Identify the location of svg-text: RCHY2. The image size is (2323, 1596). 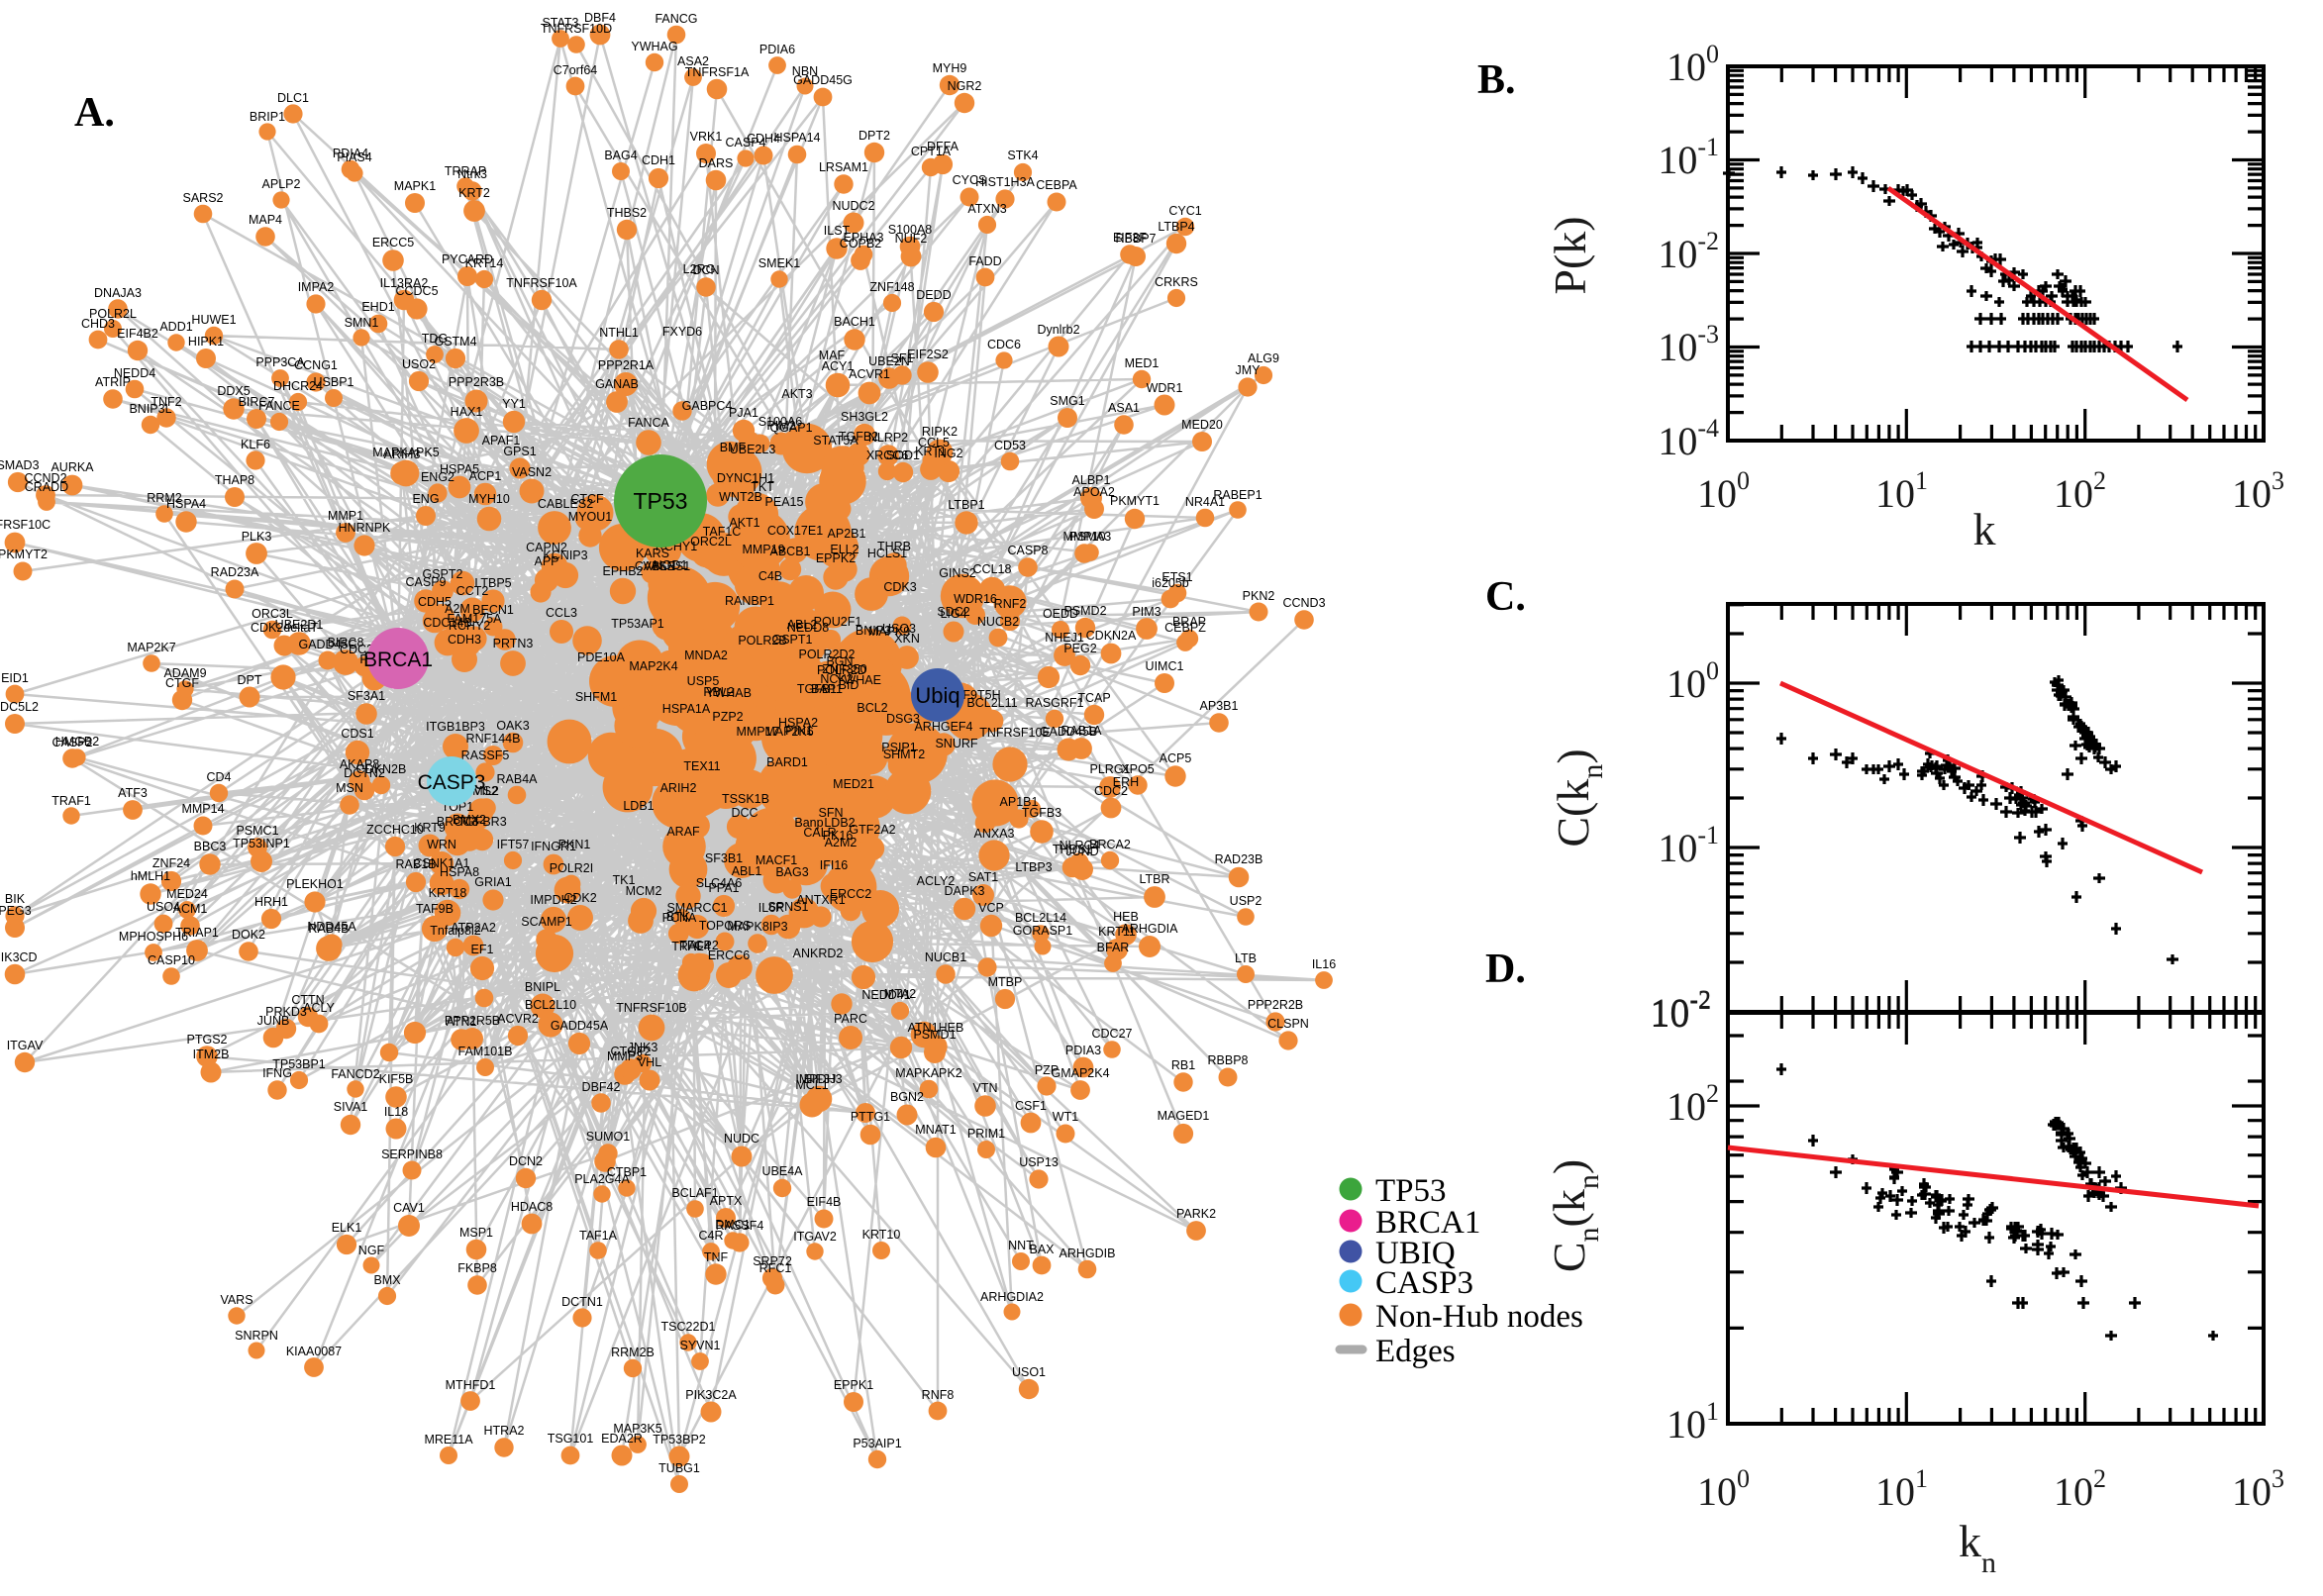
(470, 626).